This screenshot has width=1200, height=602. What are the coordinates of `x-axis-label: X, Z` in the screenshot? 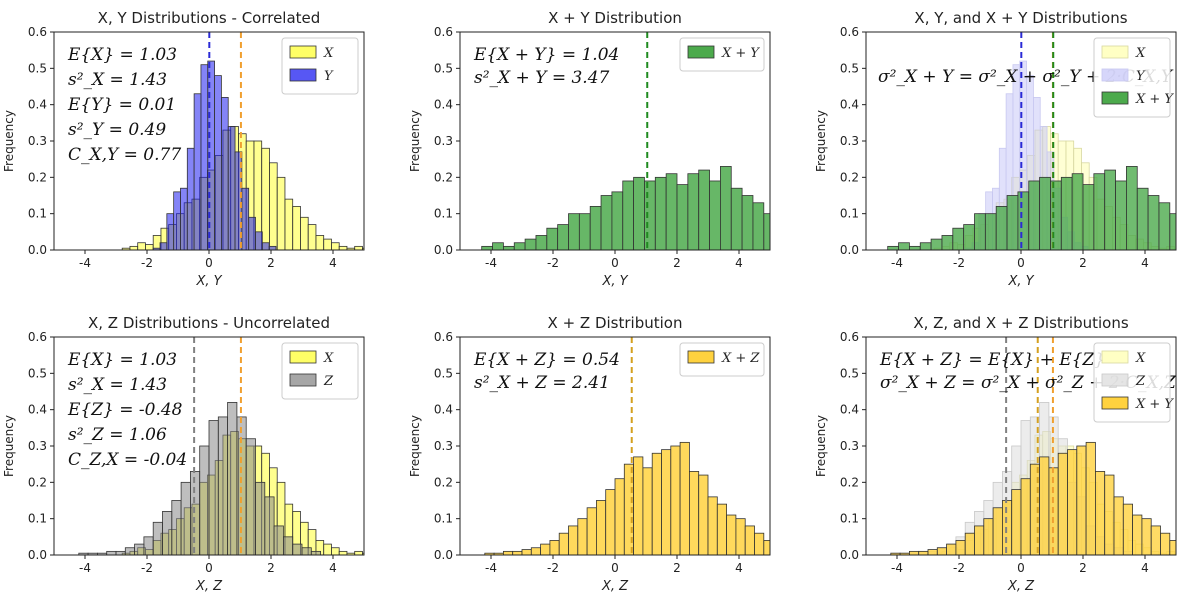 It's located at (209, 586).